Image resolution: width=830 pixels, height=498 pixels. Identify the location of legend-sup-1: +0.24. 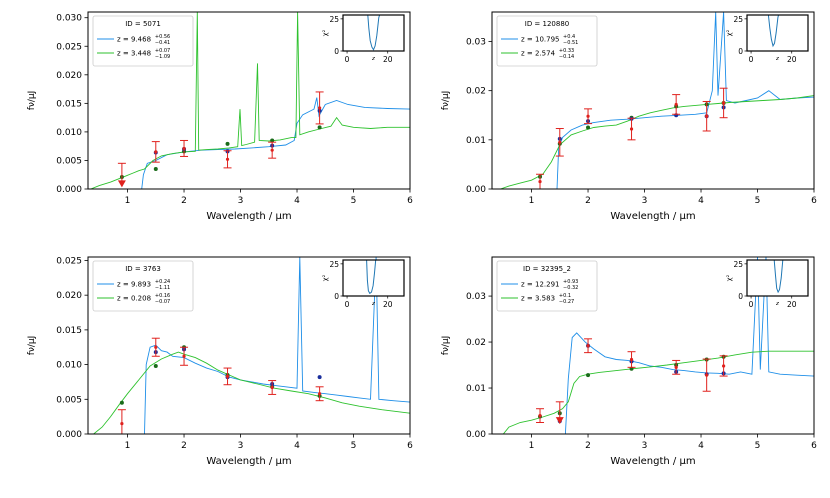
(162, 282).